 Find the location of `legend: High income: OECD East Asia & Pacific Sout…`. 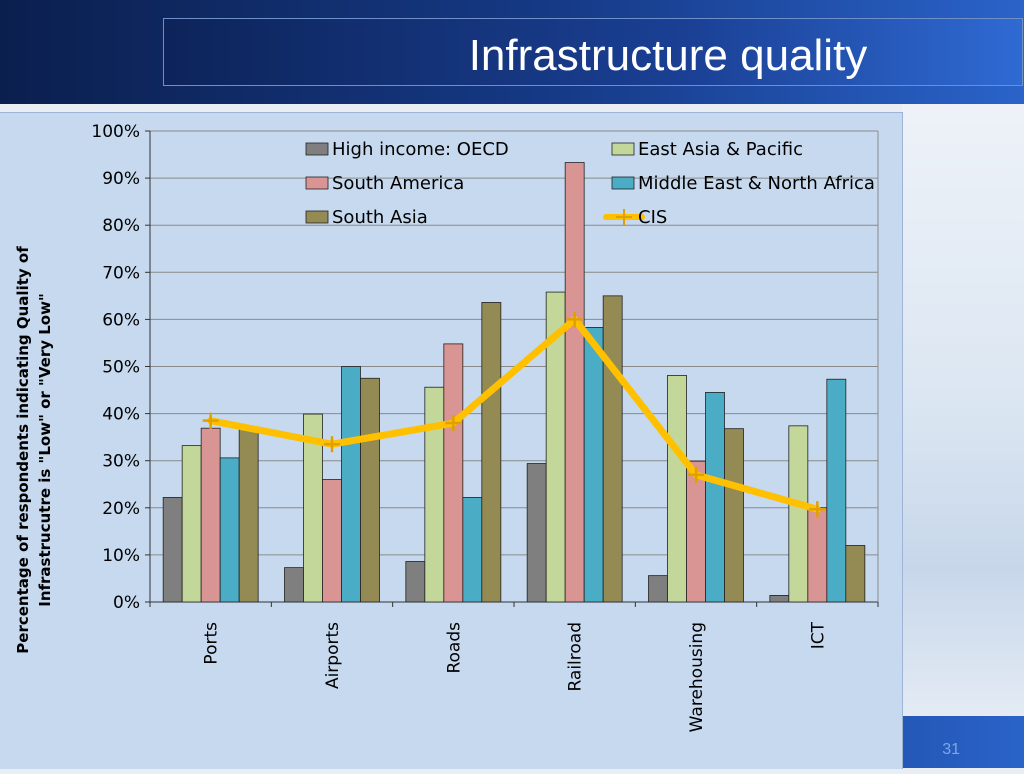

legend: High income: OECD East Asia & Pacific Sout… is located at coordinates (590, 183).